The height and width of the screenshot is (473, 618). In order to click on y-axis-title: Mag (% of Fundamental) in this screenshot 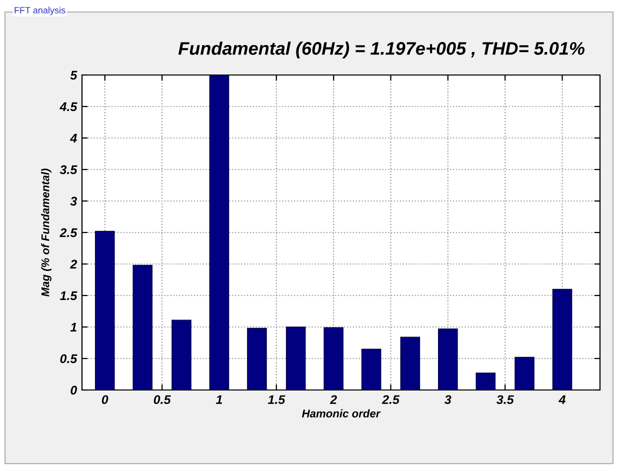, I will do `click(46, 232)`.